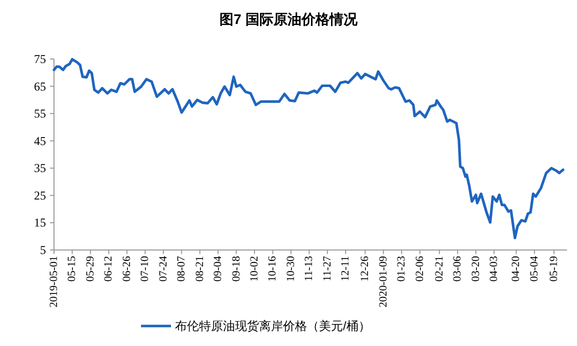  I want to click on y-tick-label: 45, so click(40, 141).